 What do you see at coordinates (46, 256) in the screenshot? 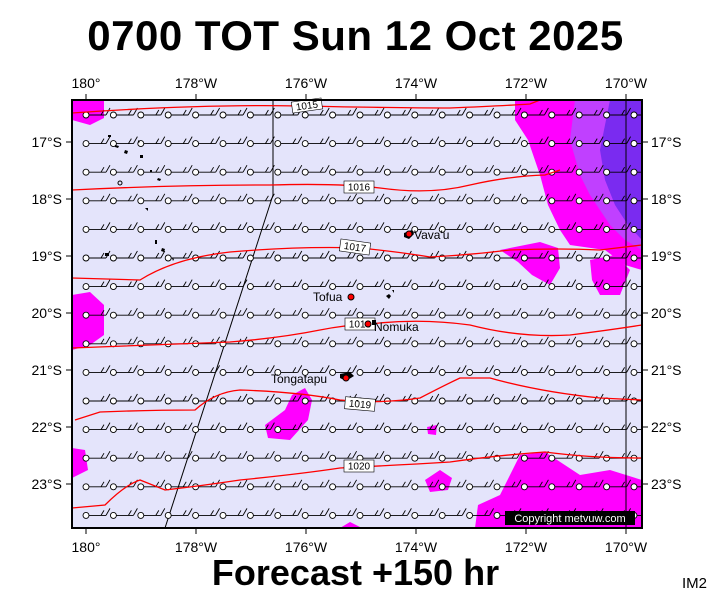
I see `lat-label-left: 19°S` at bounding box center [46, 256].